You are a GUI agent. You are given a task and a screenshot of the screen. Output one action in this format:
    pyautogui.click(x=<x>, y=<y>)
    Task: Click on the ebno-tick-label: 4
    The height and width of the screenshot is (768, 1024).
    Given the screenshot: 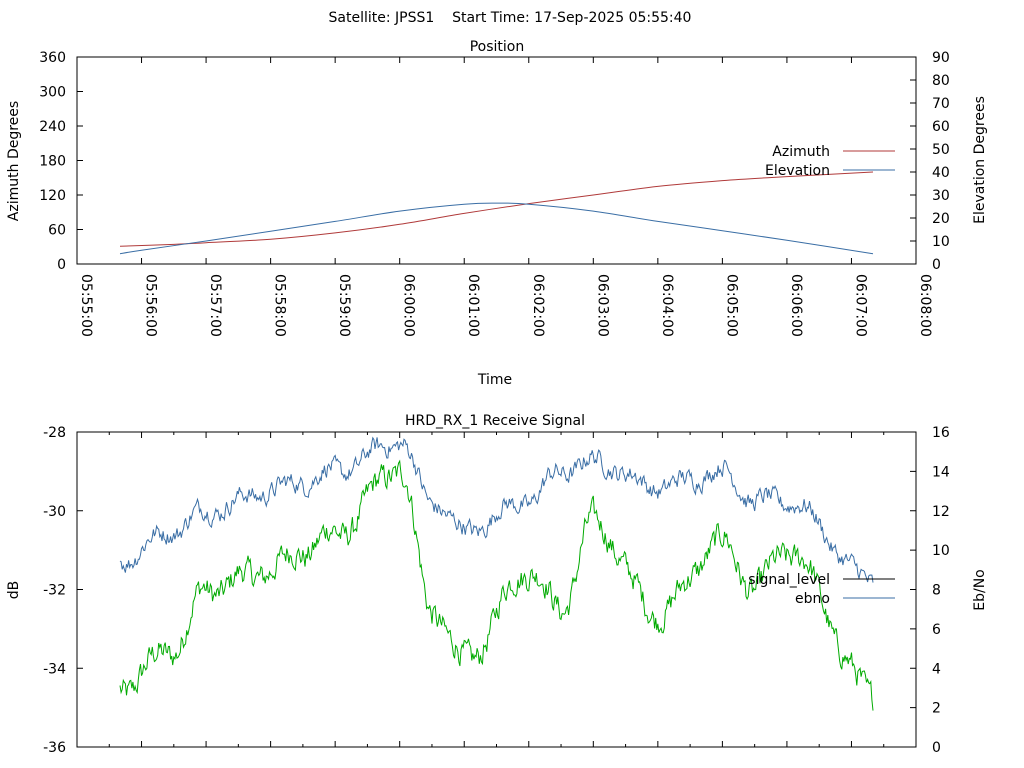 What is the action you would take?
    pyautogui.click(x=936, y=669)
    